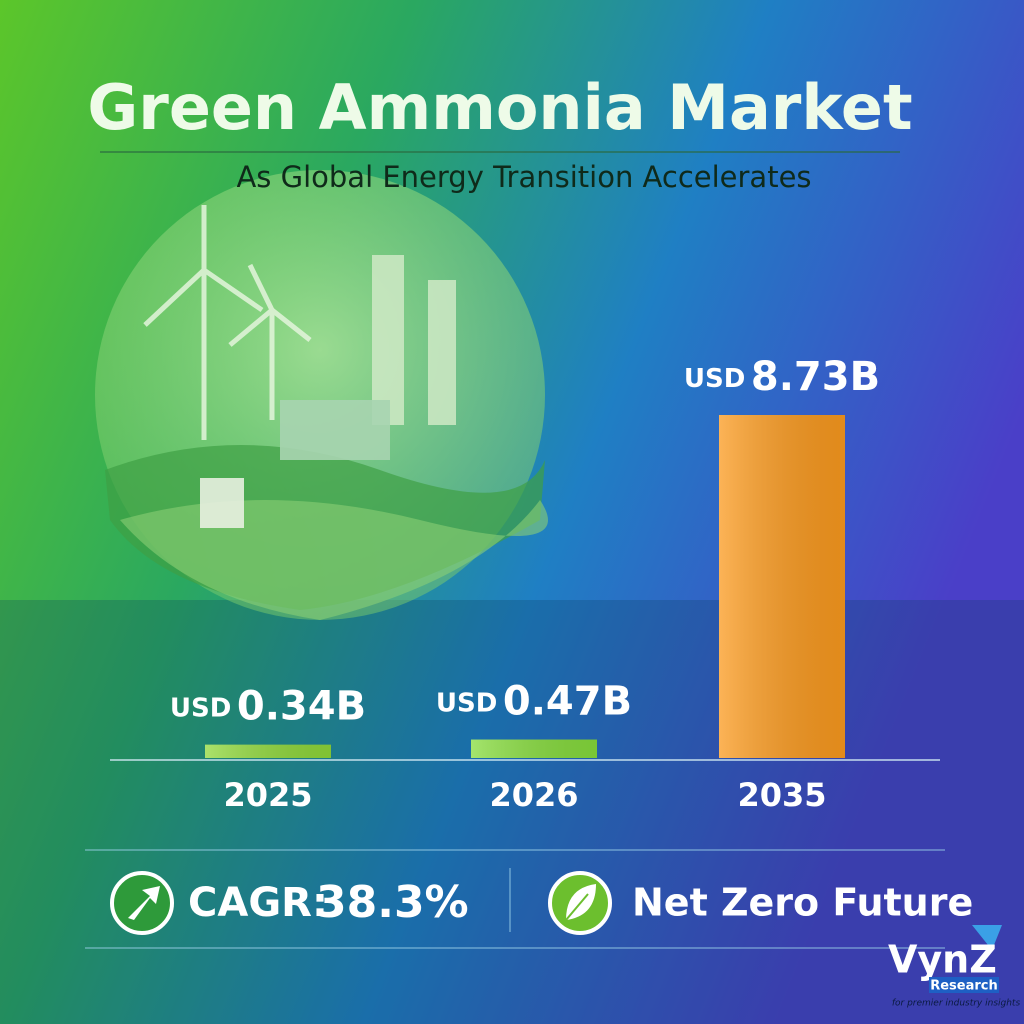 The width and height of the screenshot is (1024, 1024). Describe the element at coordinates (964, 986) in the screenshot. I see `logo-sub: Research` at that location.